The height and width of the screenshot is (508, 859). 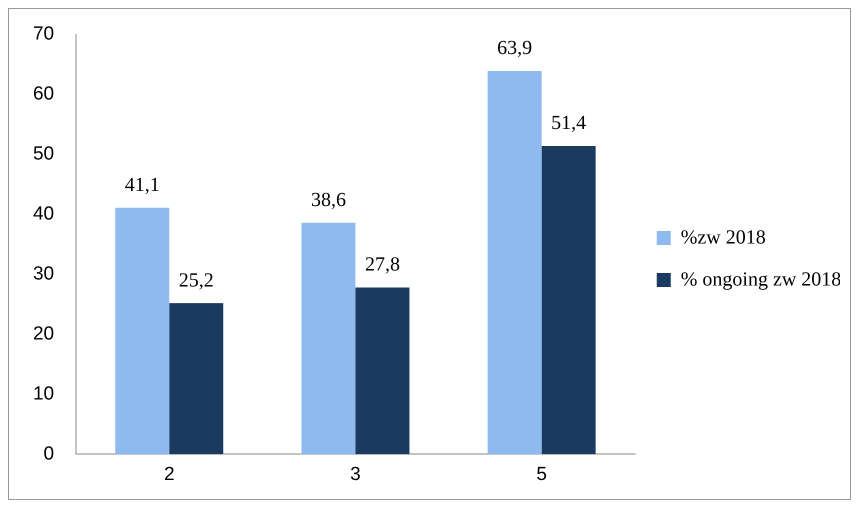 What do you see at coordinates (541, 474) in the screenshot?
I see `x-tick-label: 5` at bounding box center [541, 474].